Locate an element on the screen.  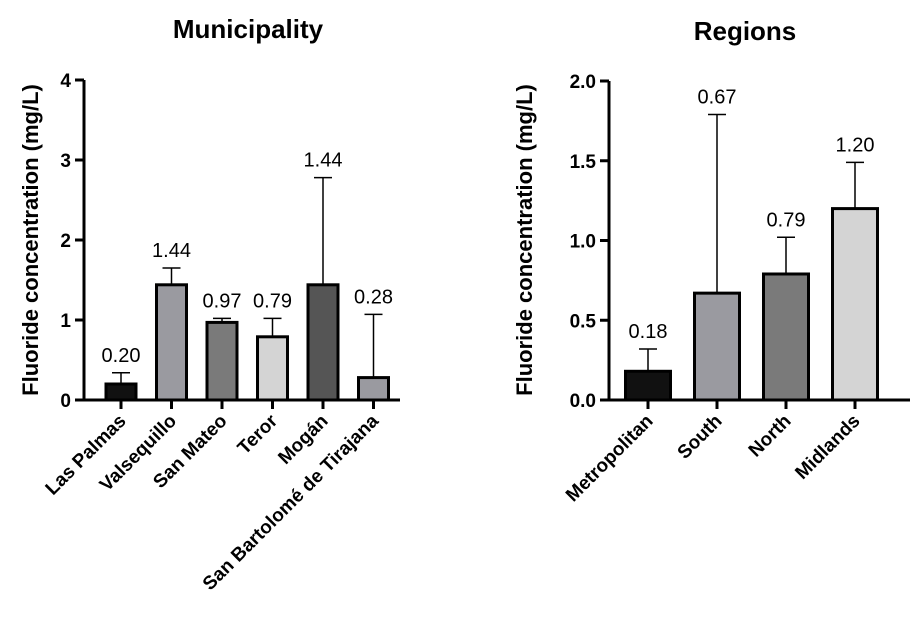
y-tick-label: 1.0 is located at coordinates (583, 242).